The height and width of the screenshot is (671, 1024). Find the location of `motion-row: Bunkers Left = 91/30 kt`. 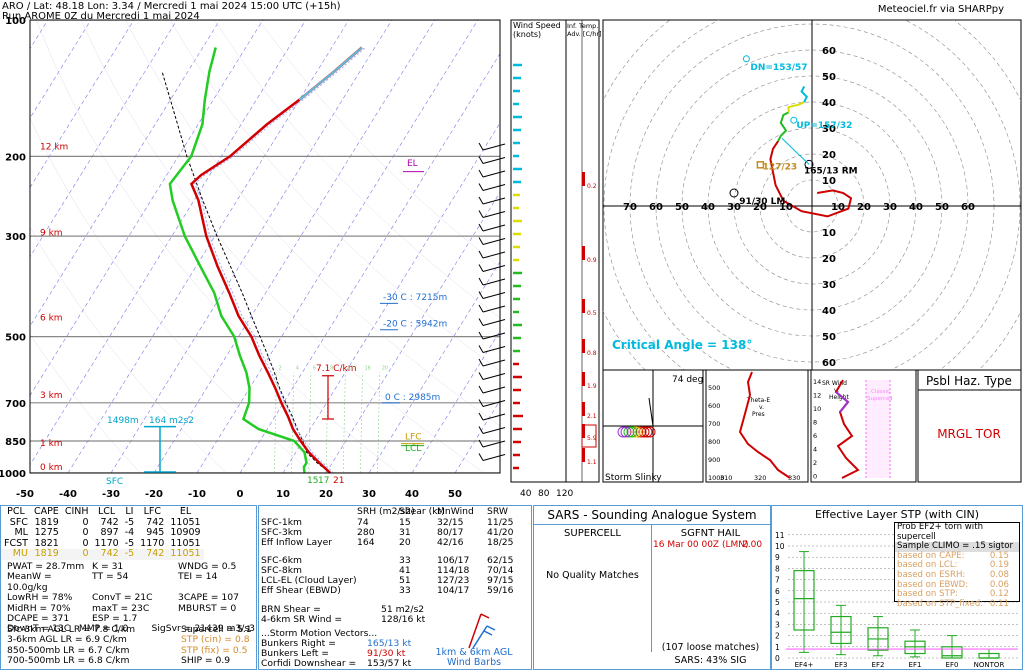

motion-row: Bunkers Left = 91/30 kt is located at coordinates (361, 654).